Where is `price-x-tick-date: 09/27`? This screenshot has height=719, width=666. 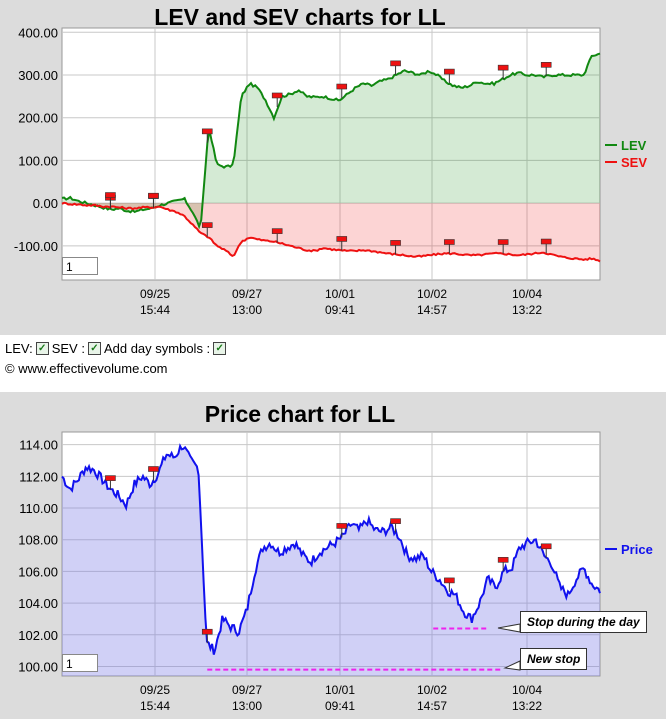
price-x-tick-date: 09/27 is located at coordinates (247, 690).